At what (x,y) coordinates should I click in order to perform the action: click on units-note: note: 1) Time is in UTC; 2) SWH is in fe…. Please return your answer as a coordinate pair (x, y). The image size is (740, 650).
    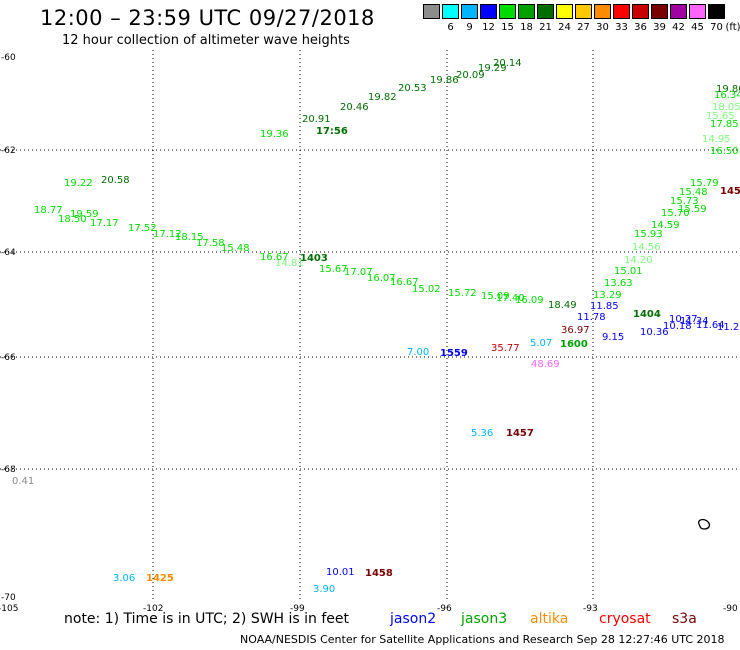
    Looking at the image, I should click on (207, 619).